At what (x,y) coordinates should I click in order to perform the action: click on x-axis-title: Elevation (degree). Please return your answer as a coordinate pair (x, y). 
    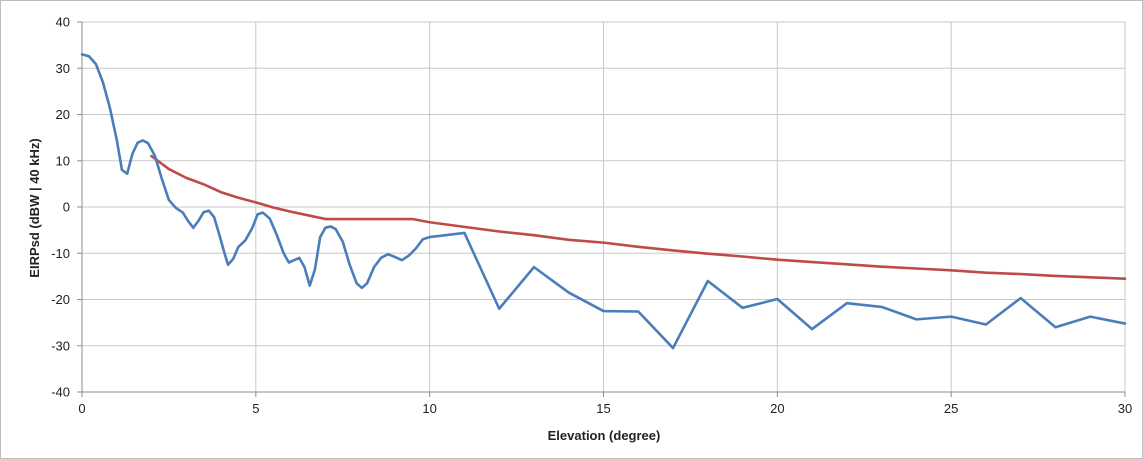
    Looking at the image, I should click on (604, 435).